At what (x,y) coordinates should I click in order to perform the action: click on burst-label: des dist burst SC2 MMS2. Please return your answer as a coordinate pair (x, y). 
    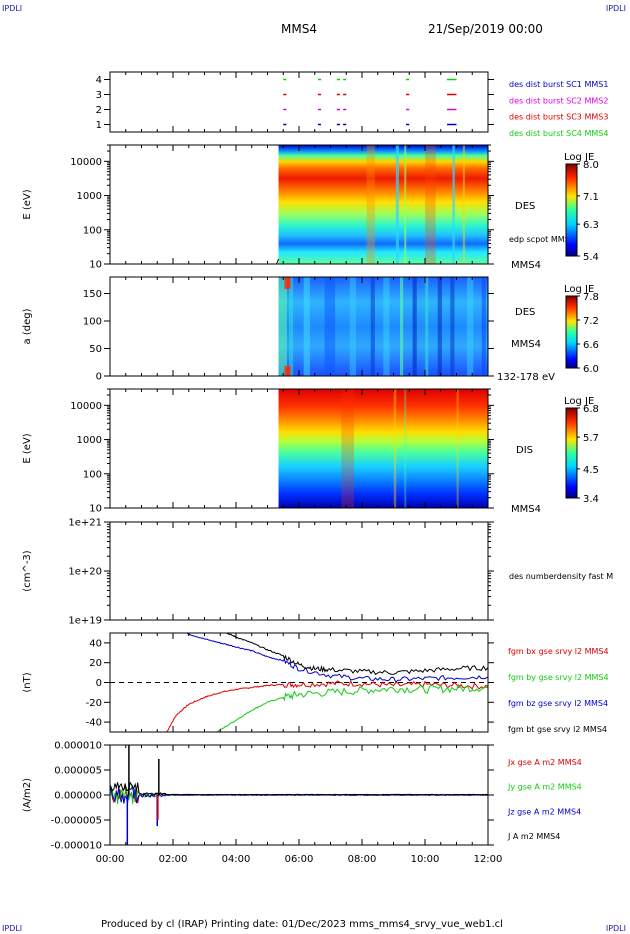
    Looking at the image, I should click on (558, 100).